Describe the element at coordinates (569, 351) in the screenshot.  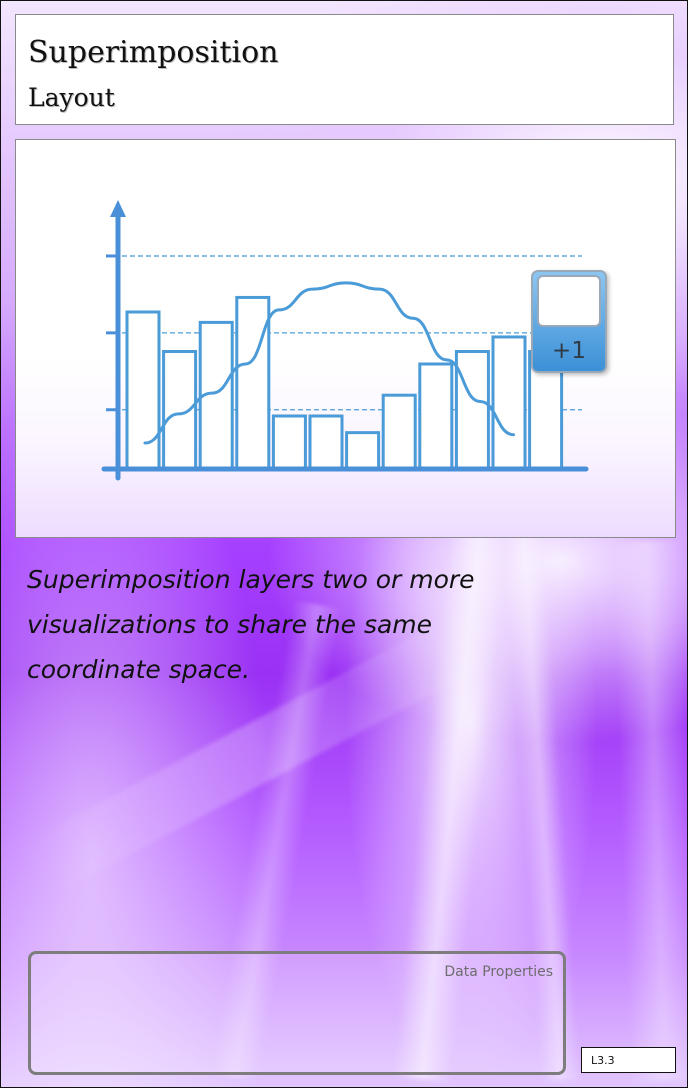
I see `counter-badge-label: +1` at that location.